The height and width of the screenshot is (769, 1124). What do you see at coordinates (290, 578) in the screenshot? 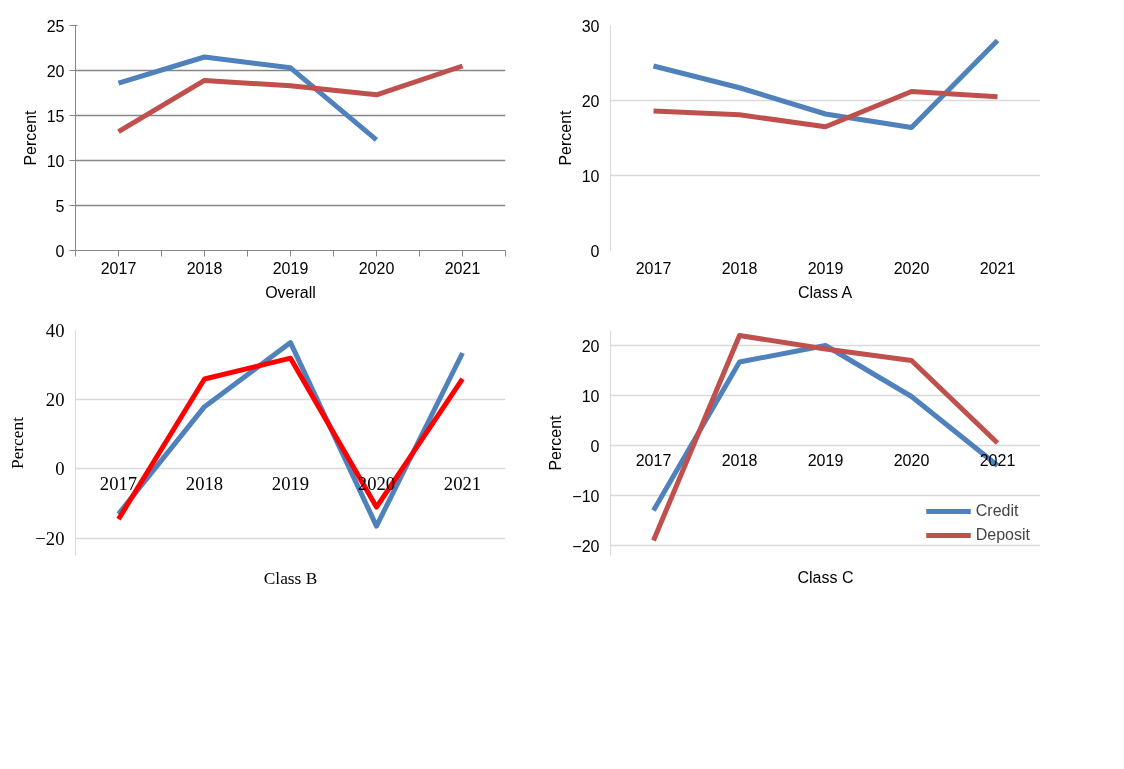
I see `x-axis-title: Class B` at bounding box center [290, 578].